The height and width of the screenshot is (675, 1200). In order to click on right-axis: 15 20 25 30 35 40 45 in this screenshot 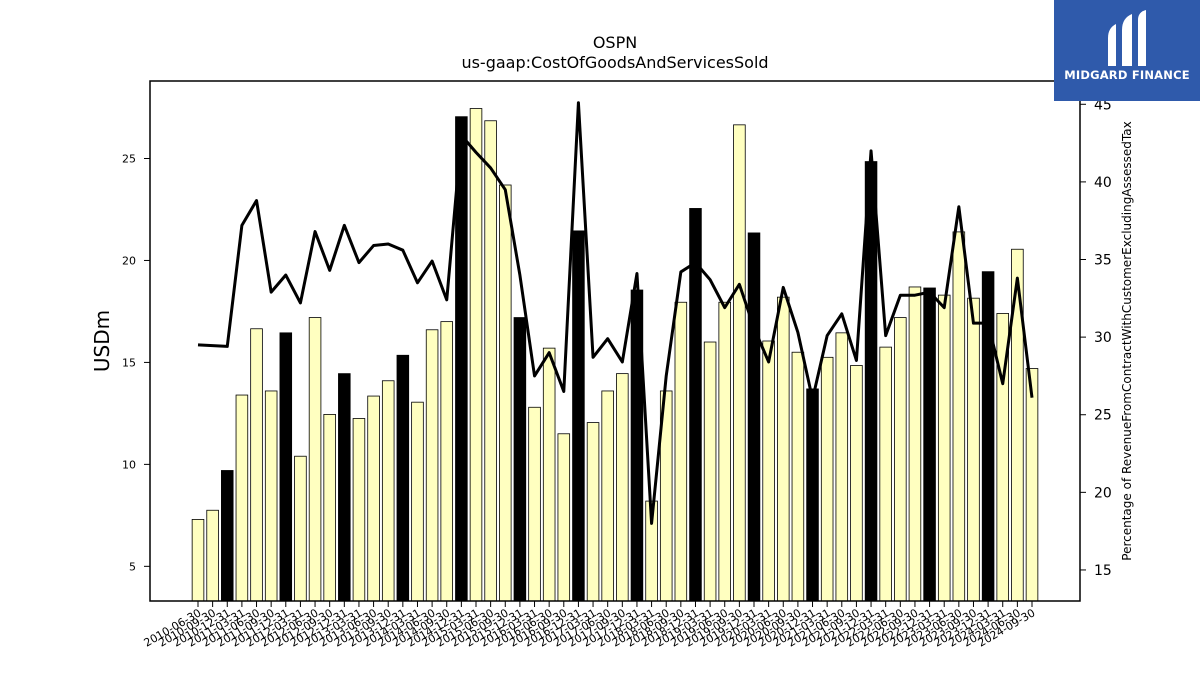, I will do `click(1096, 338)`.